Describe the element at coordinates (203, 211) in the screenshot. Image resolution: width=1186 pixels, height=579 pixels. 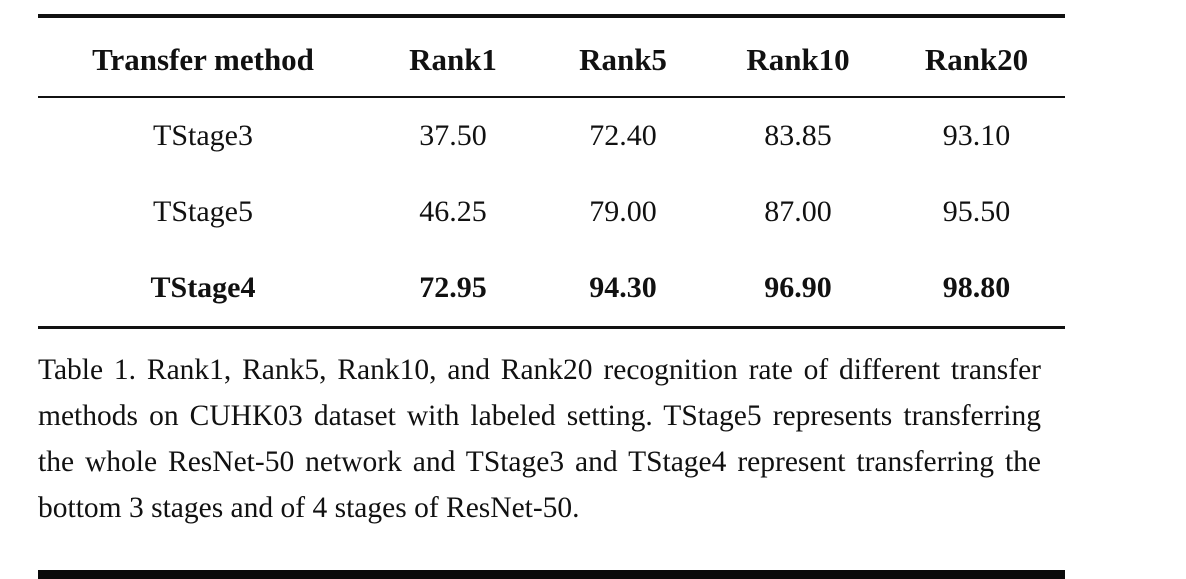
I see `method-cell: TStage5` at that location.